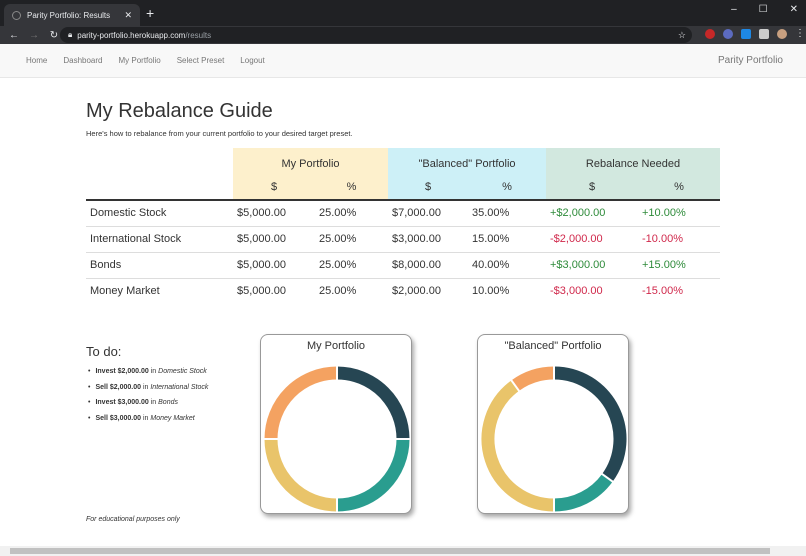  I want to click on chart-title: My Portfolio, so click(336, 346).